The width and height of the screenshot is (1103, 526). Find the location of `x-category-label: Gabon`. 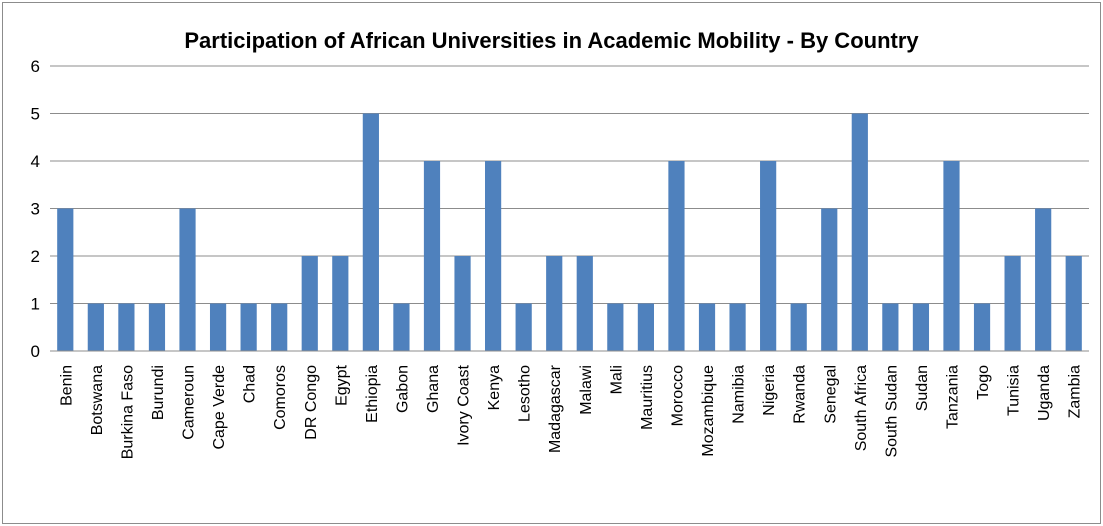

x-category-label: Gabon is located at coordinates (402, 389).